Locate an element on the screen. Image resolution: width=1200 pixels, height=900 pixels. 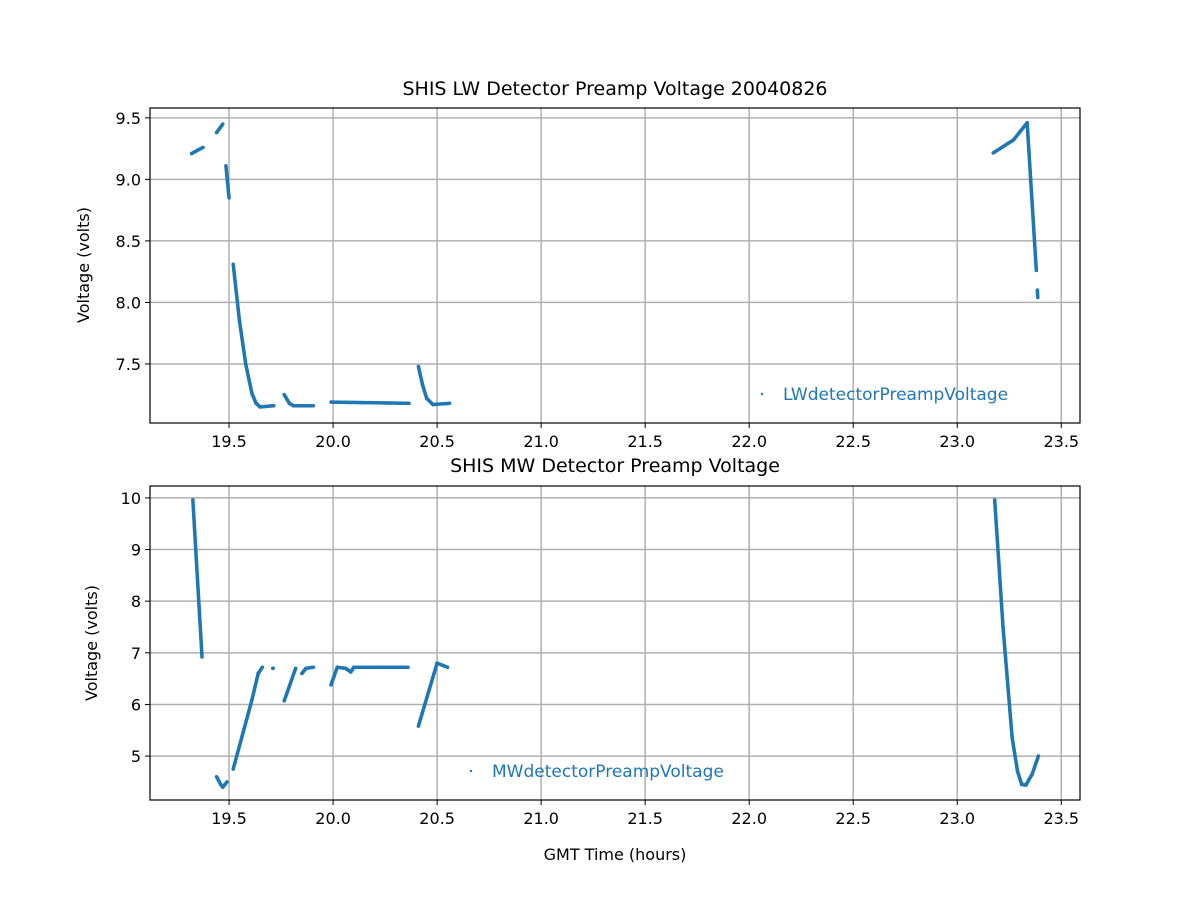
mw-plot-title: SHIS MW Detector Preamp Voltage is located at coordinates (615, 466).